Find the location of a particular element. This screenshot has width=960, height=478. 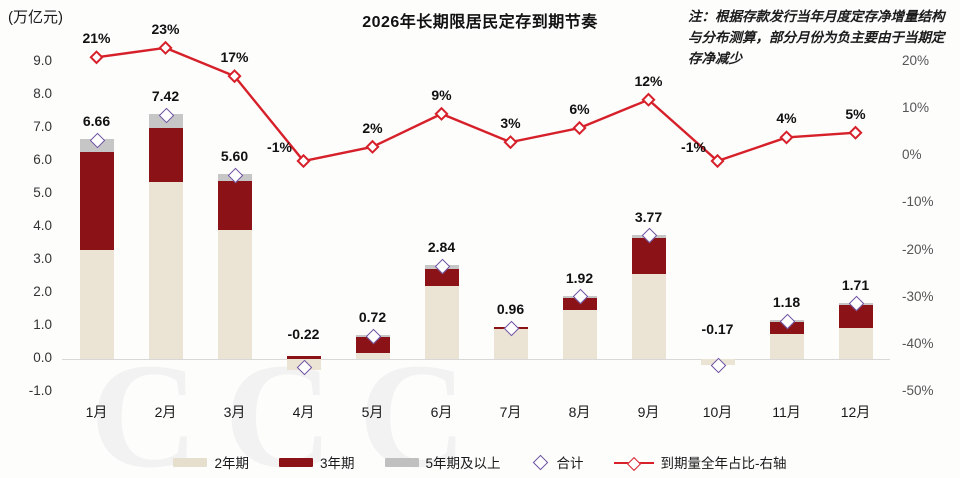

y-axis-tick-right: 20% is located at coordinates (916, 60).